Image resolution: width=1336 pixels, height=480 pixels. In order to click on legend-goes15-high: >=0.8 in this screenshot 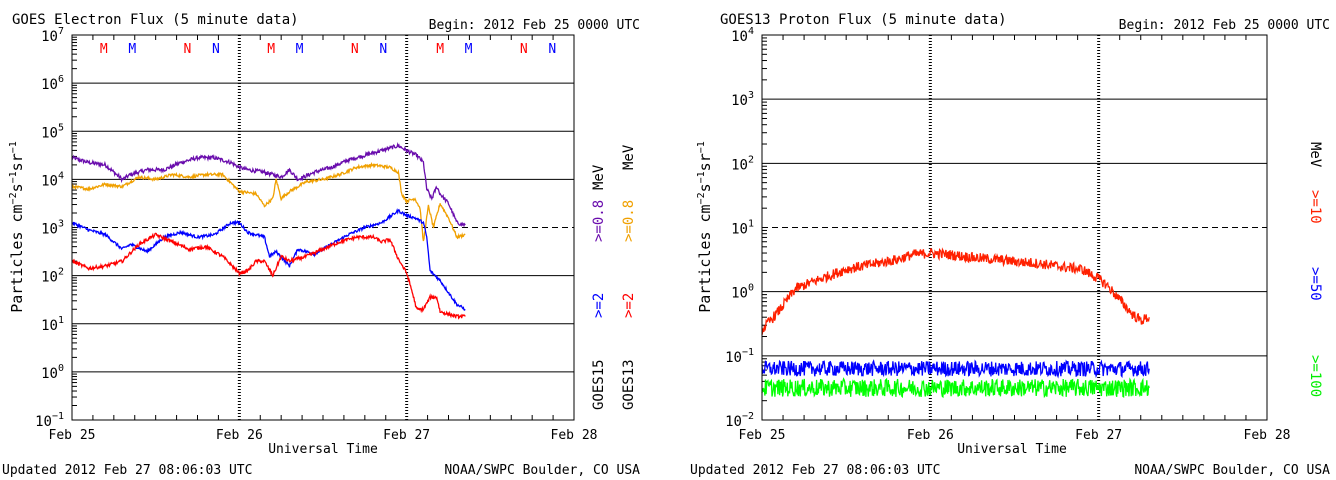, I will do `click(599, 221)`.